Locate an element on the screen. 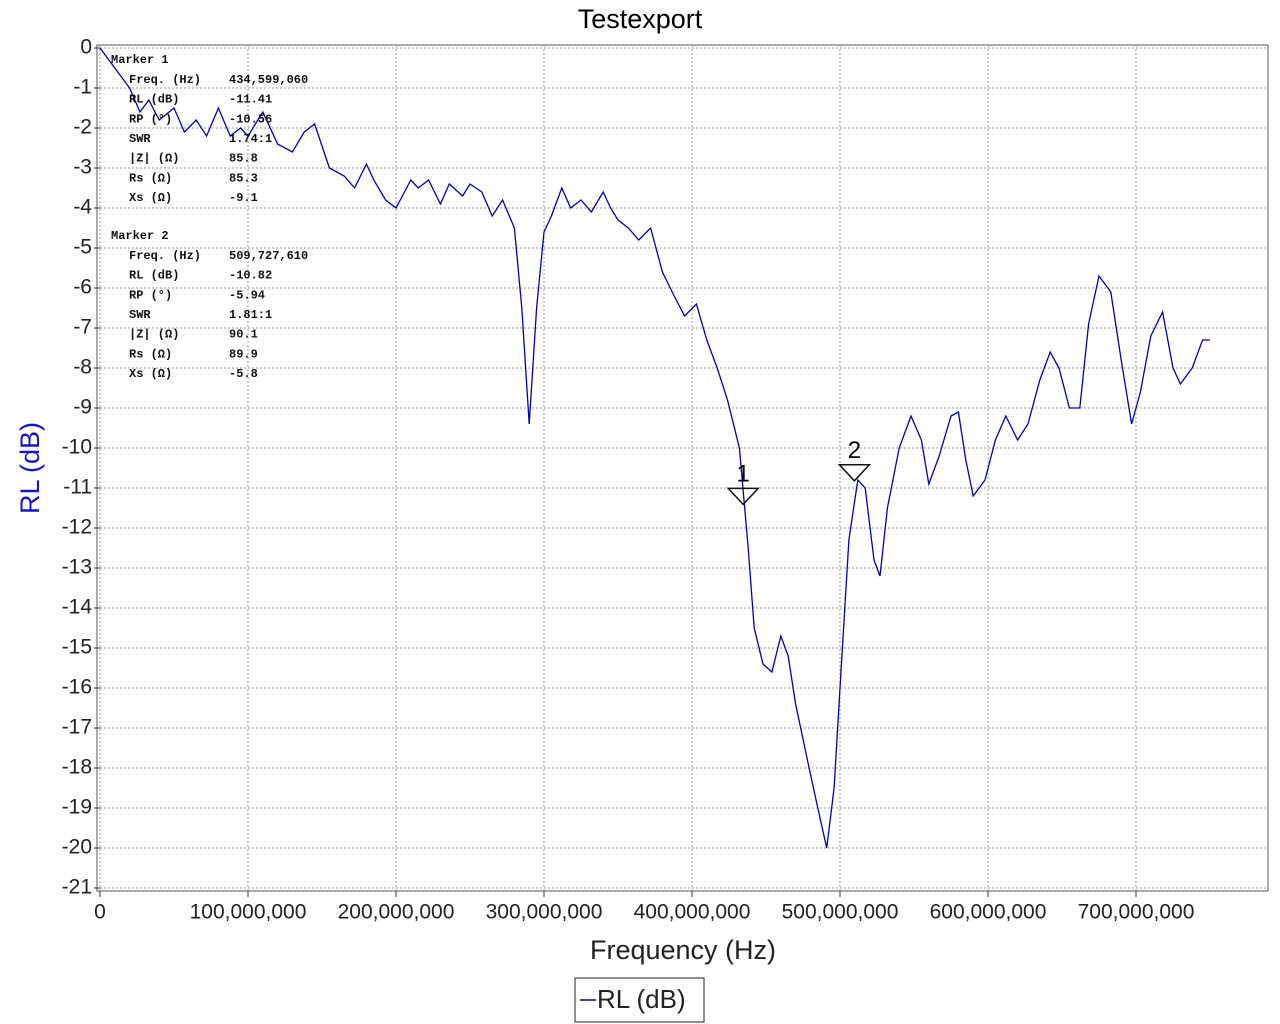  y-tick-label: -1 is located at coordinates (82, 87).